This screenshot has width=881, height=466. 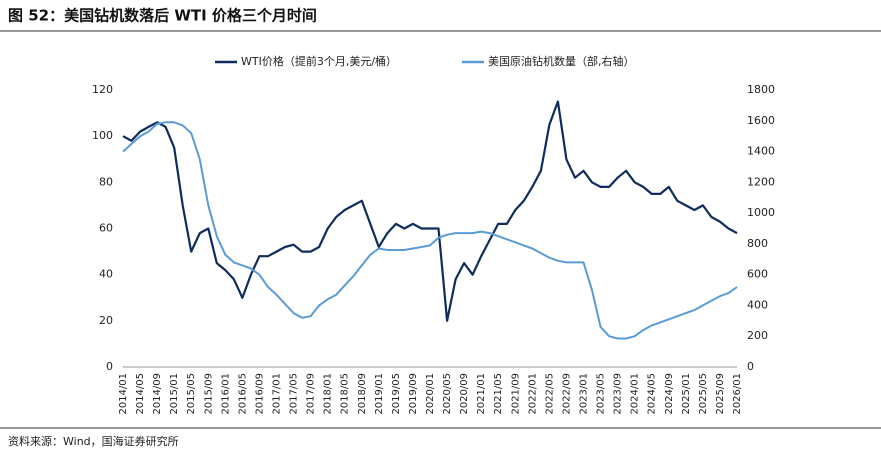 I want to click on x-tick-label: 2021/05, so click(x=498, y=394).